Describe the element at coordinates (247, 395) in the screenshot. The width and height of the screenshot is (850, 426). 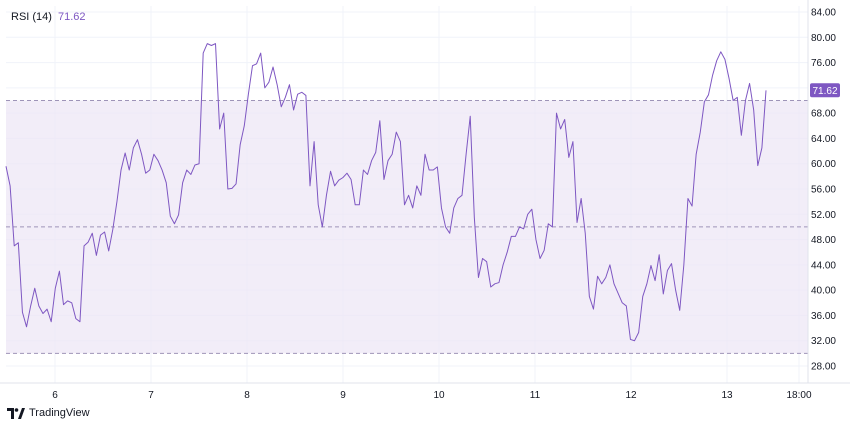
I see `x-tick-label: 8` at that location.